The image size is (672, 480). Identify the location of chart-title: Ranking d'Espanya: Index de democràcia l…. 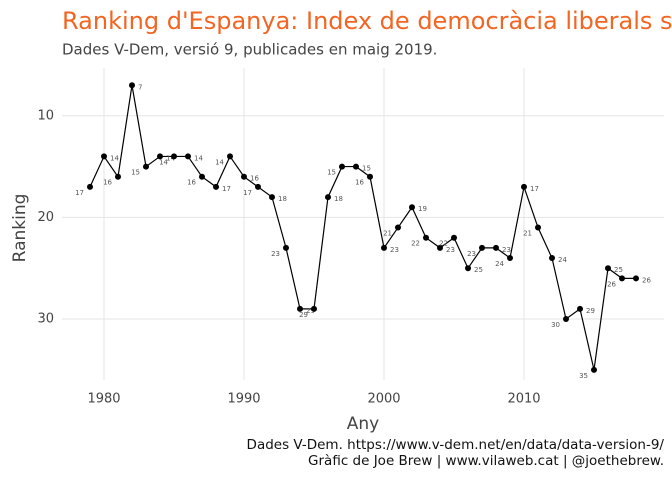
(367, 21).